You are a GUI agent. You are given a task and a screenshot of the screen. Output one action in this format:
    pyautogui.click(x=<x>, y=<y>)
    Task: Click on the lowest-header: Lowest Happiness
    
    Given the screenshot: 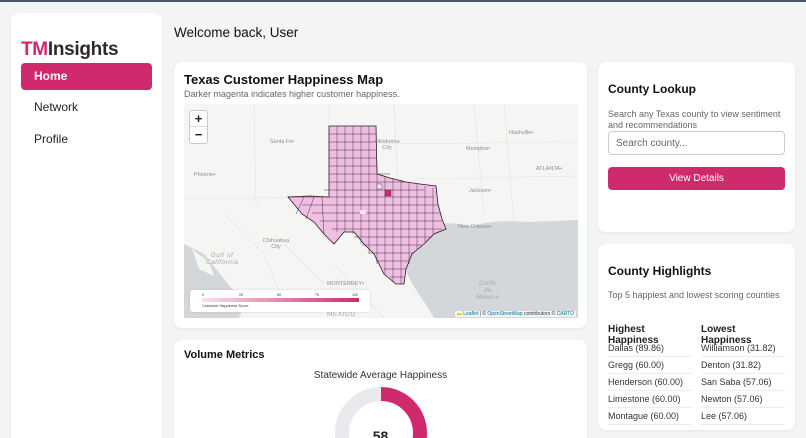 What is the action you would take?
    pyautogui.click(x=726, y=335)
    